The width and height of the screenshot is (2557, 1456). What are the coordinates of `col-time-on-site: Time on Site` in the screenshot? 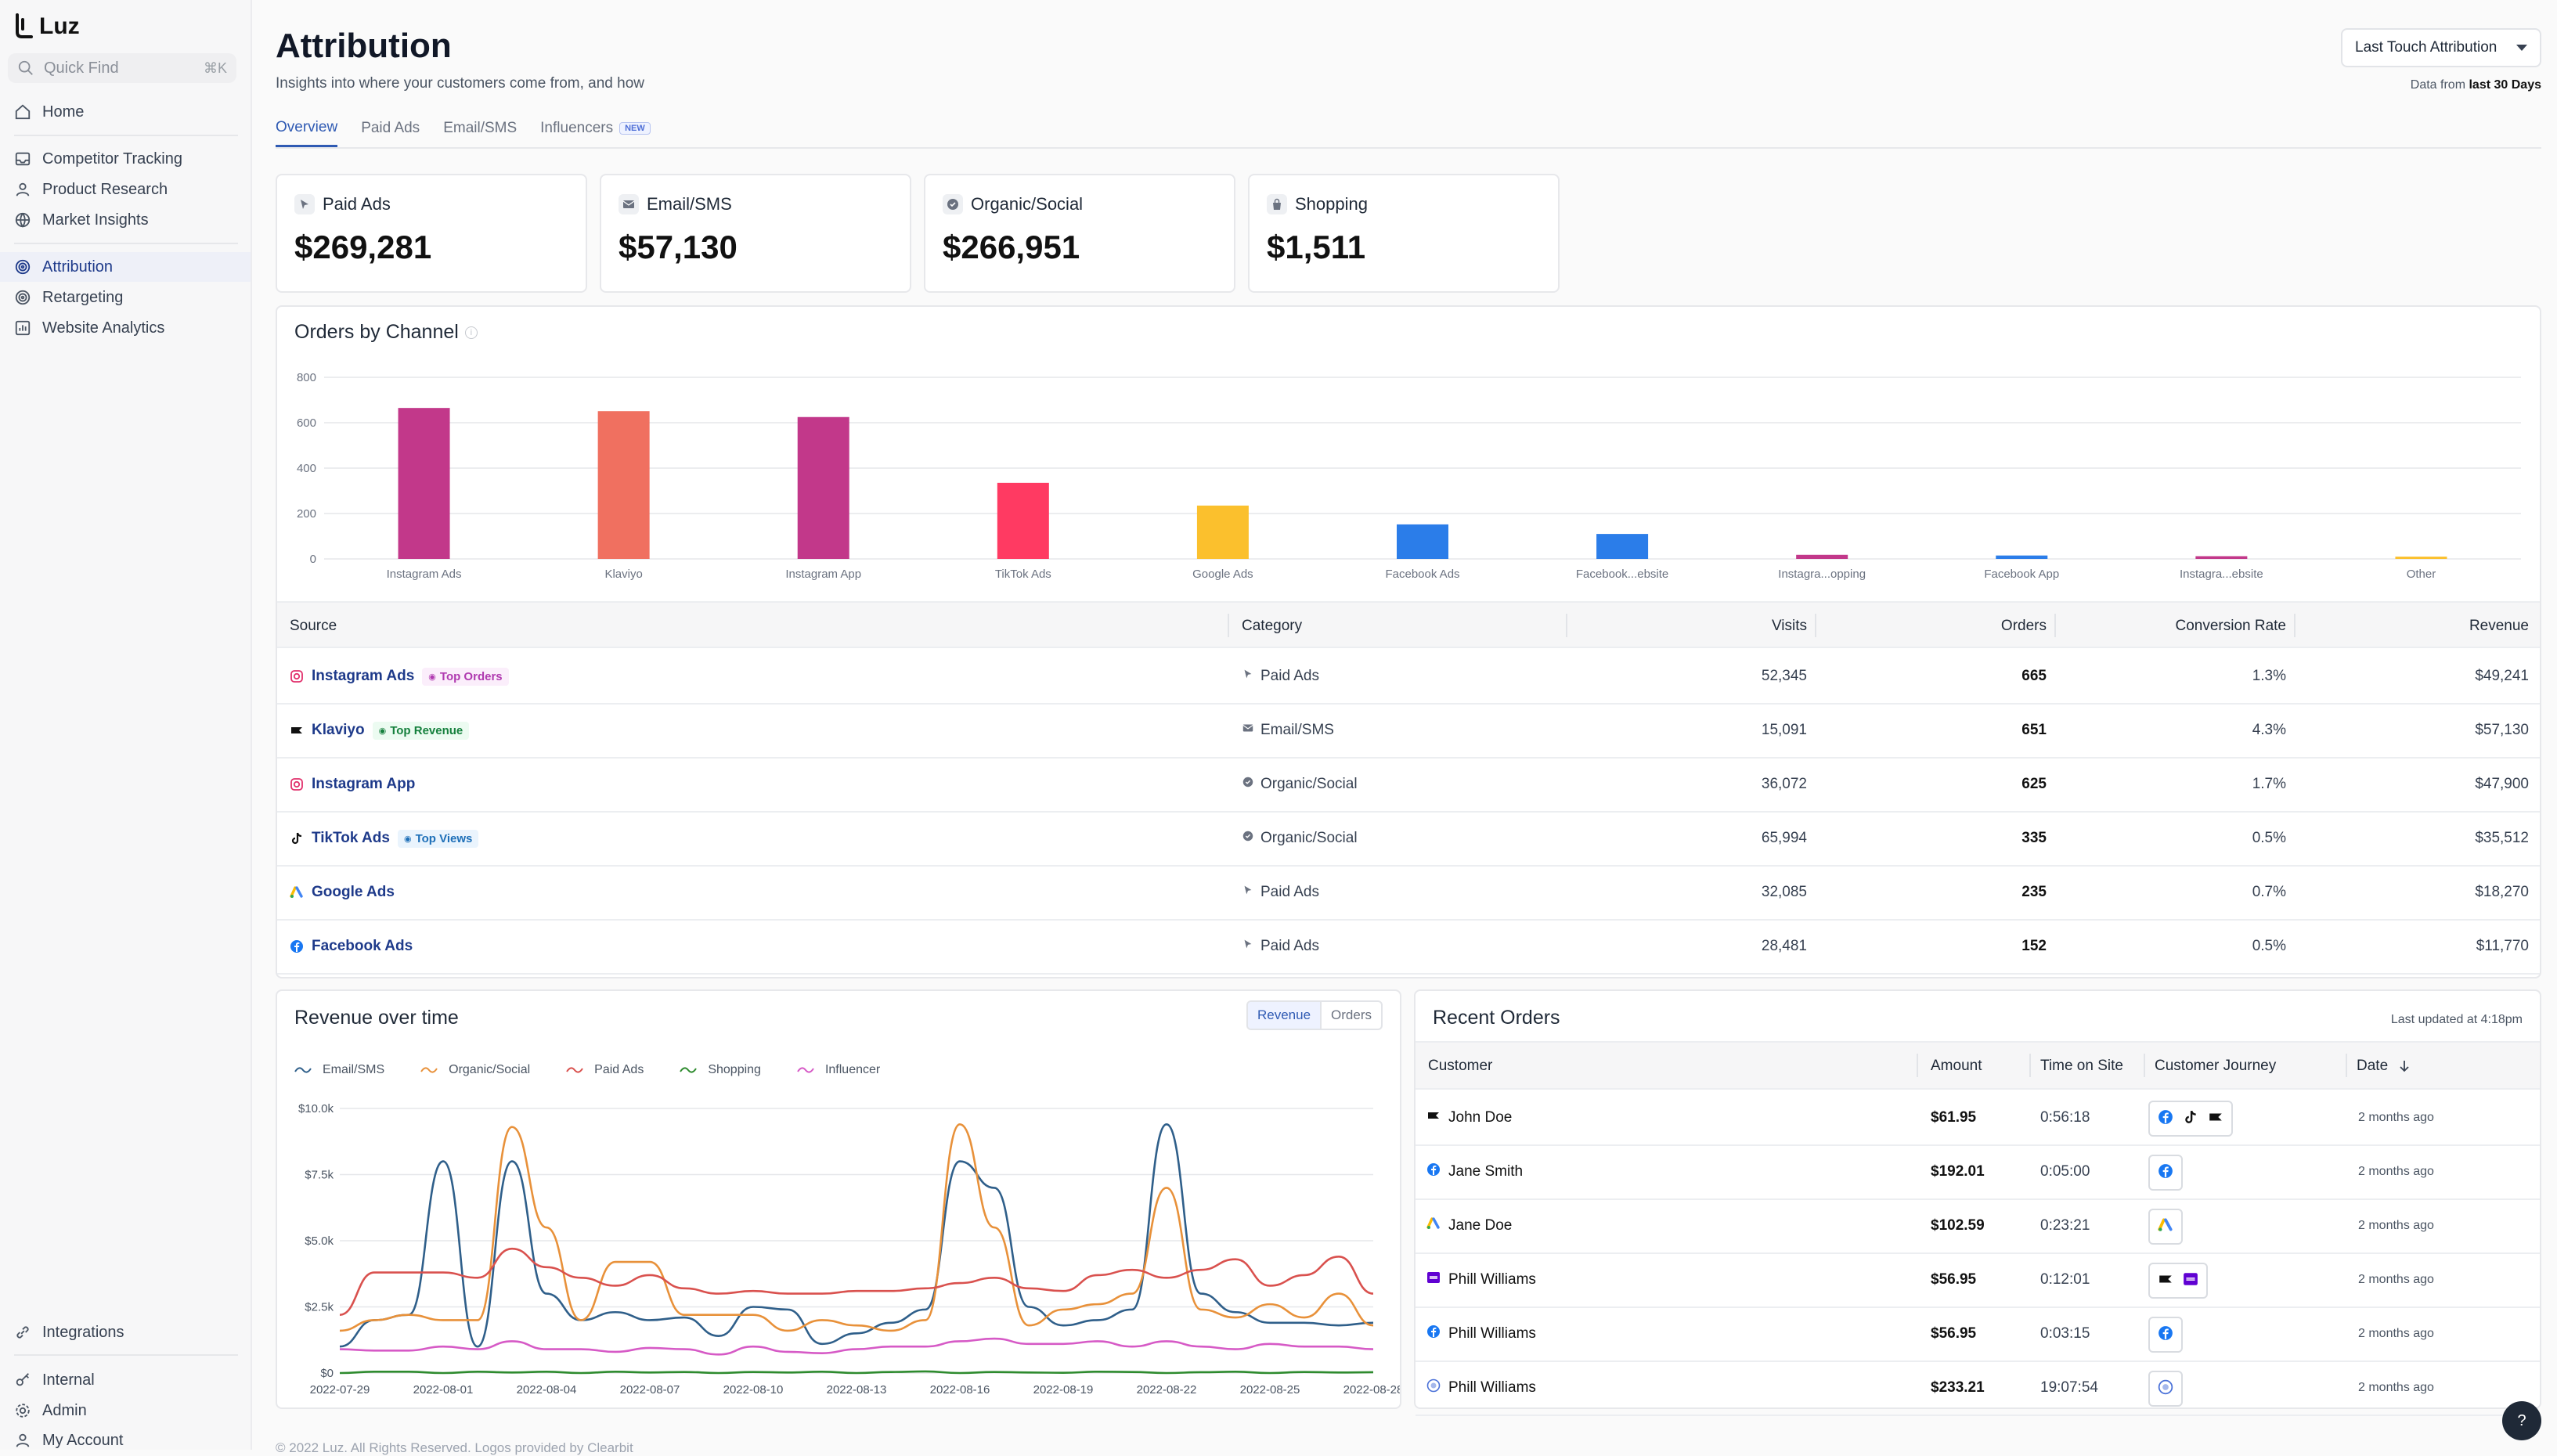 It's located at (2088, 1066).